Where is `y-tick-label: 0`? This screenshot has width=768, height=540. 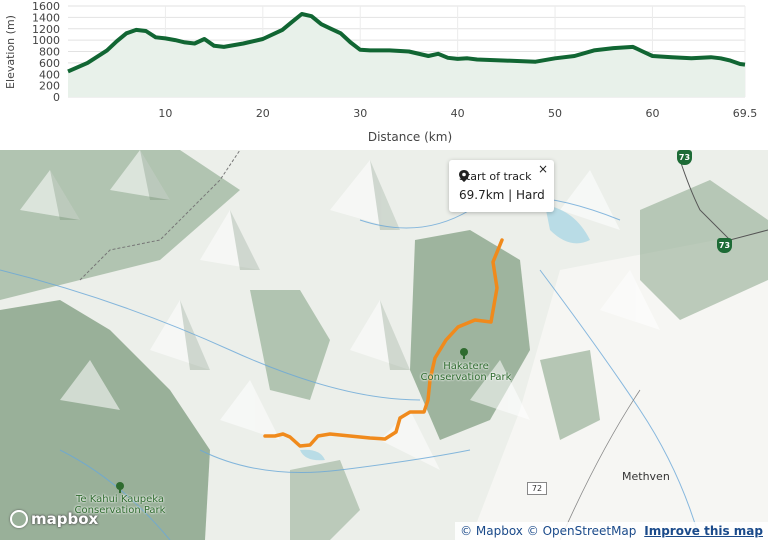
y-tick-label: 0 is located at coordinates (56, 97).